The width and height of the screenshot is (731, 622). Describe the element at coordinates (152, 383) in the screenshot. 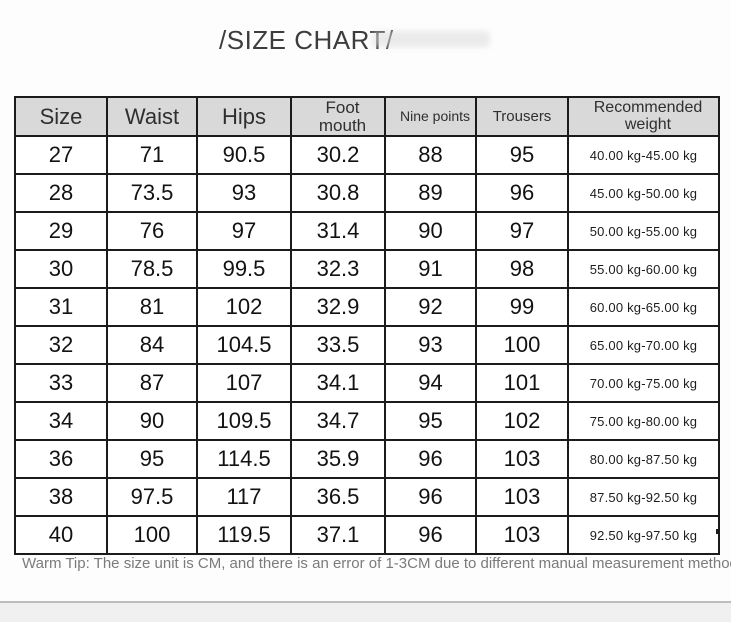

I see `cell-waist: 87` at that location.